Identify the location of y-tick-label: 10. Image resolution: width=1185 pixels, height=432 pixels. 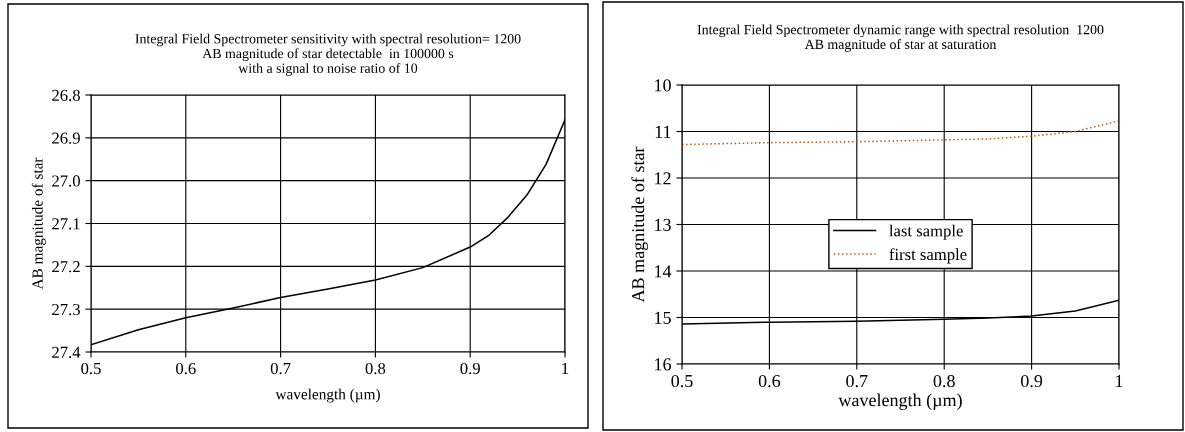
(663, 85).